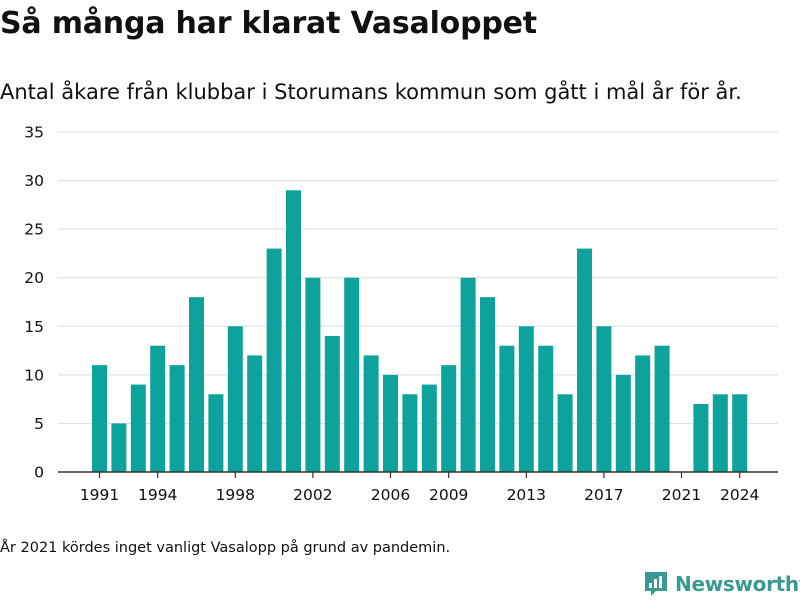 This screenshot has height=600, width=800. I want to click on x-tick-label: 1991, so click(99, 495).